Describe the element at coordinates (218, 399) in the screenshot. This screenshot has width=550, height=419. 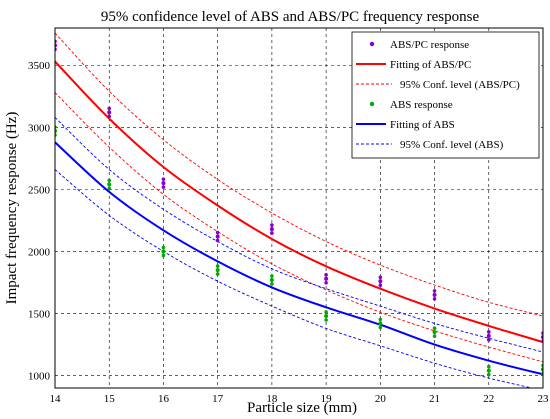
I see `x-tick-label: 17` at that location.